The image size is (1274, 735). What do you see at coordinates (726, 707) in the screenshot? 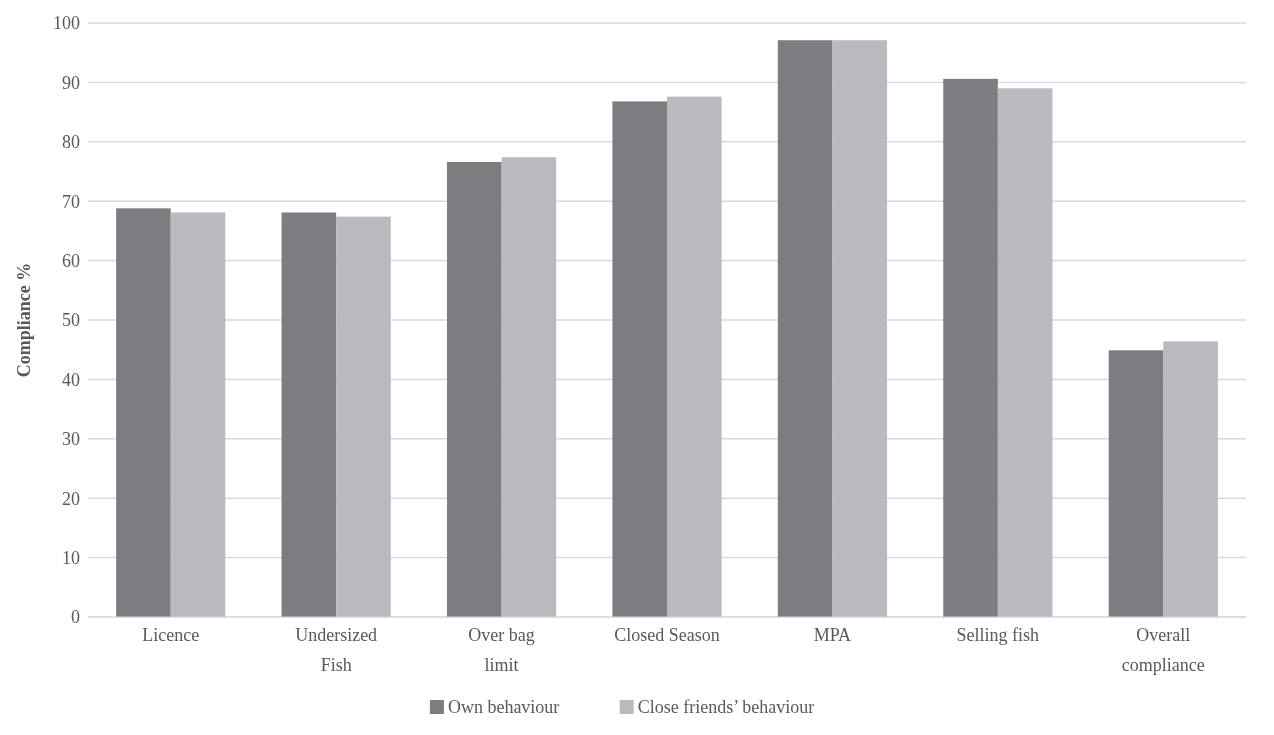
I see `legend-label: Close friends’ behaviour` at bounding box center [726, 707].